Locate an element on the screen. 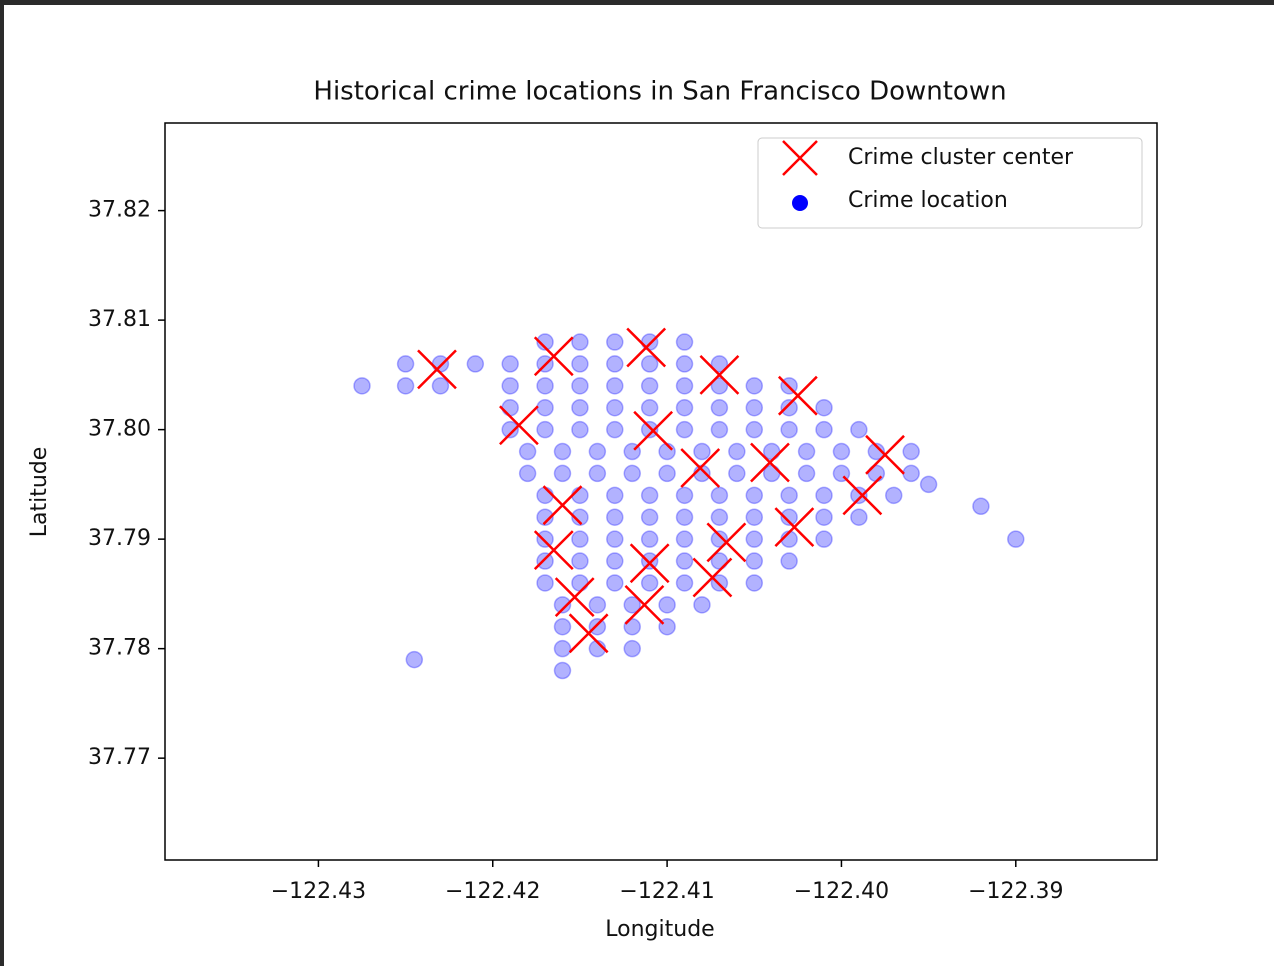 This screenshot has height=966, width=1274. legend-label: Crime cluster center is located at coordinates (961, 157).